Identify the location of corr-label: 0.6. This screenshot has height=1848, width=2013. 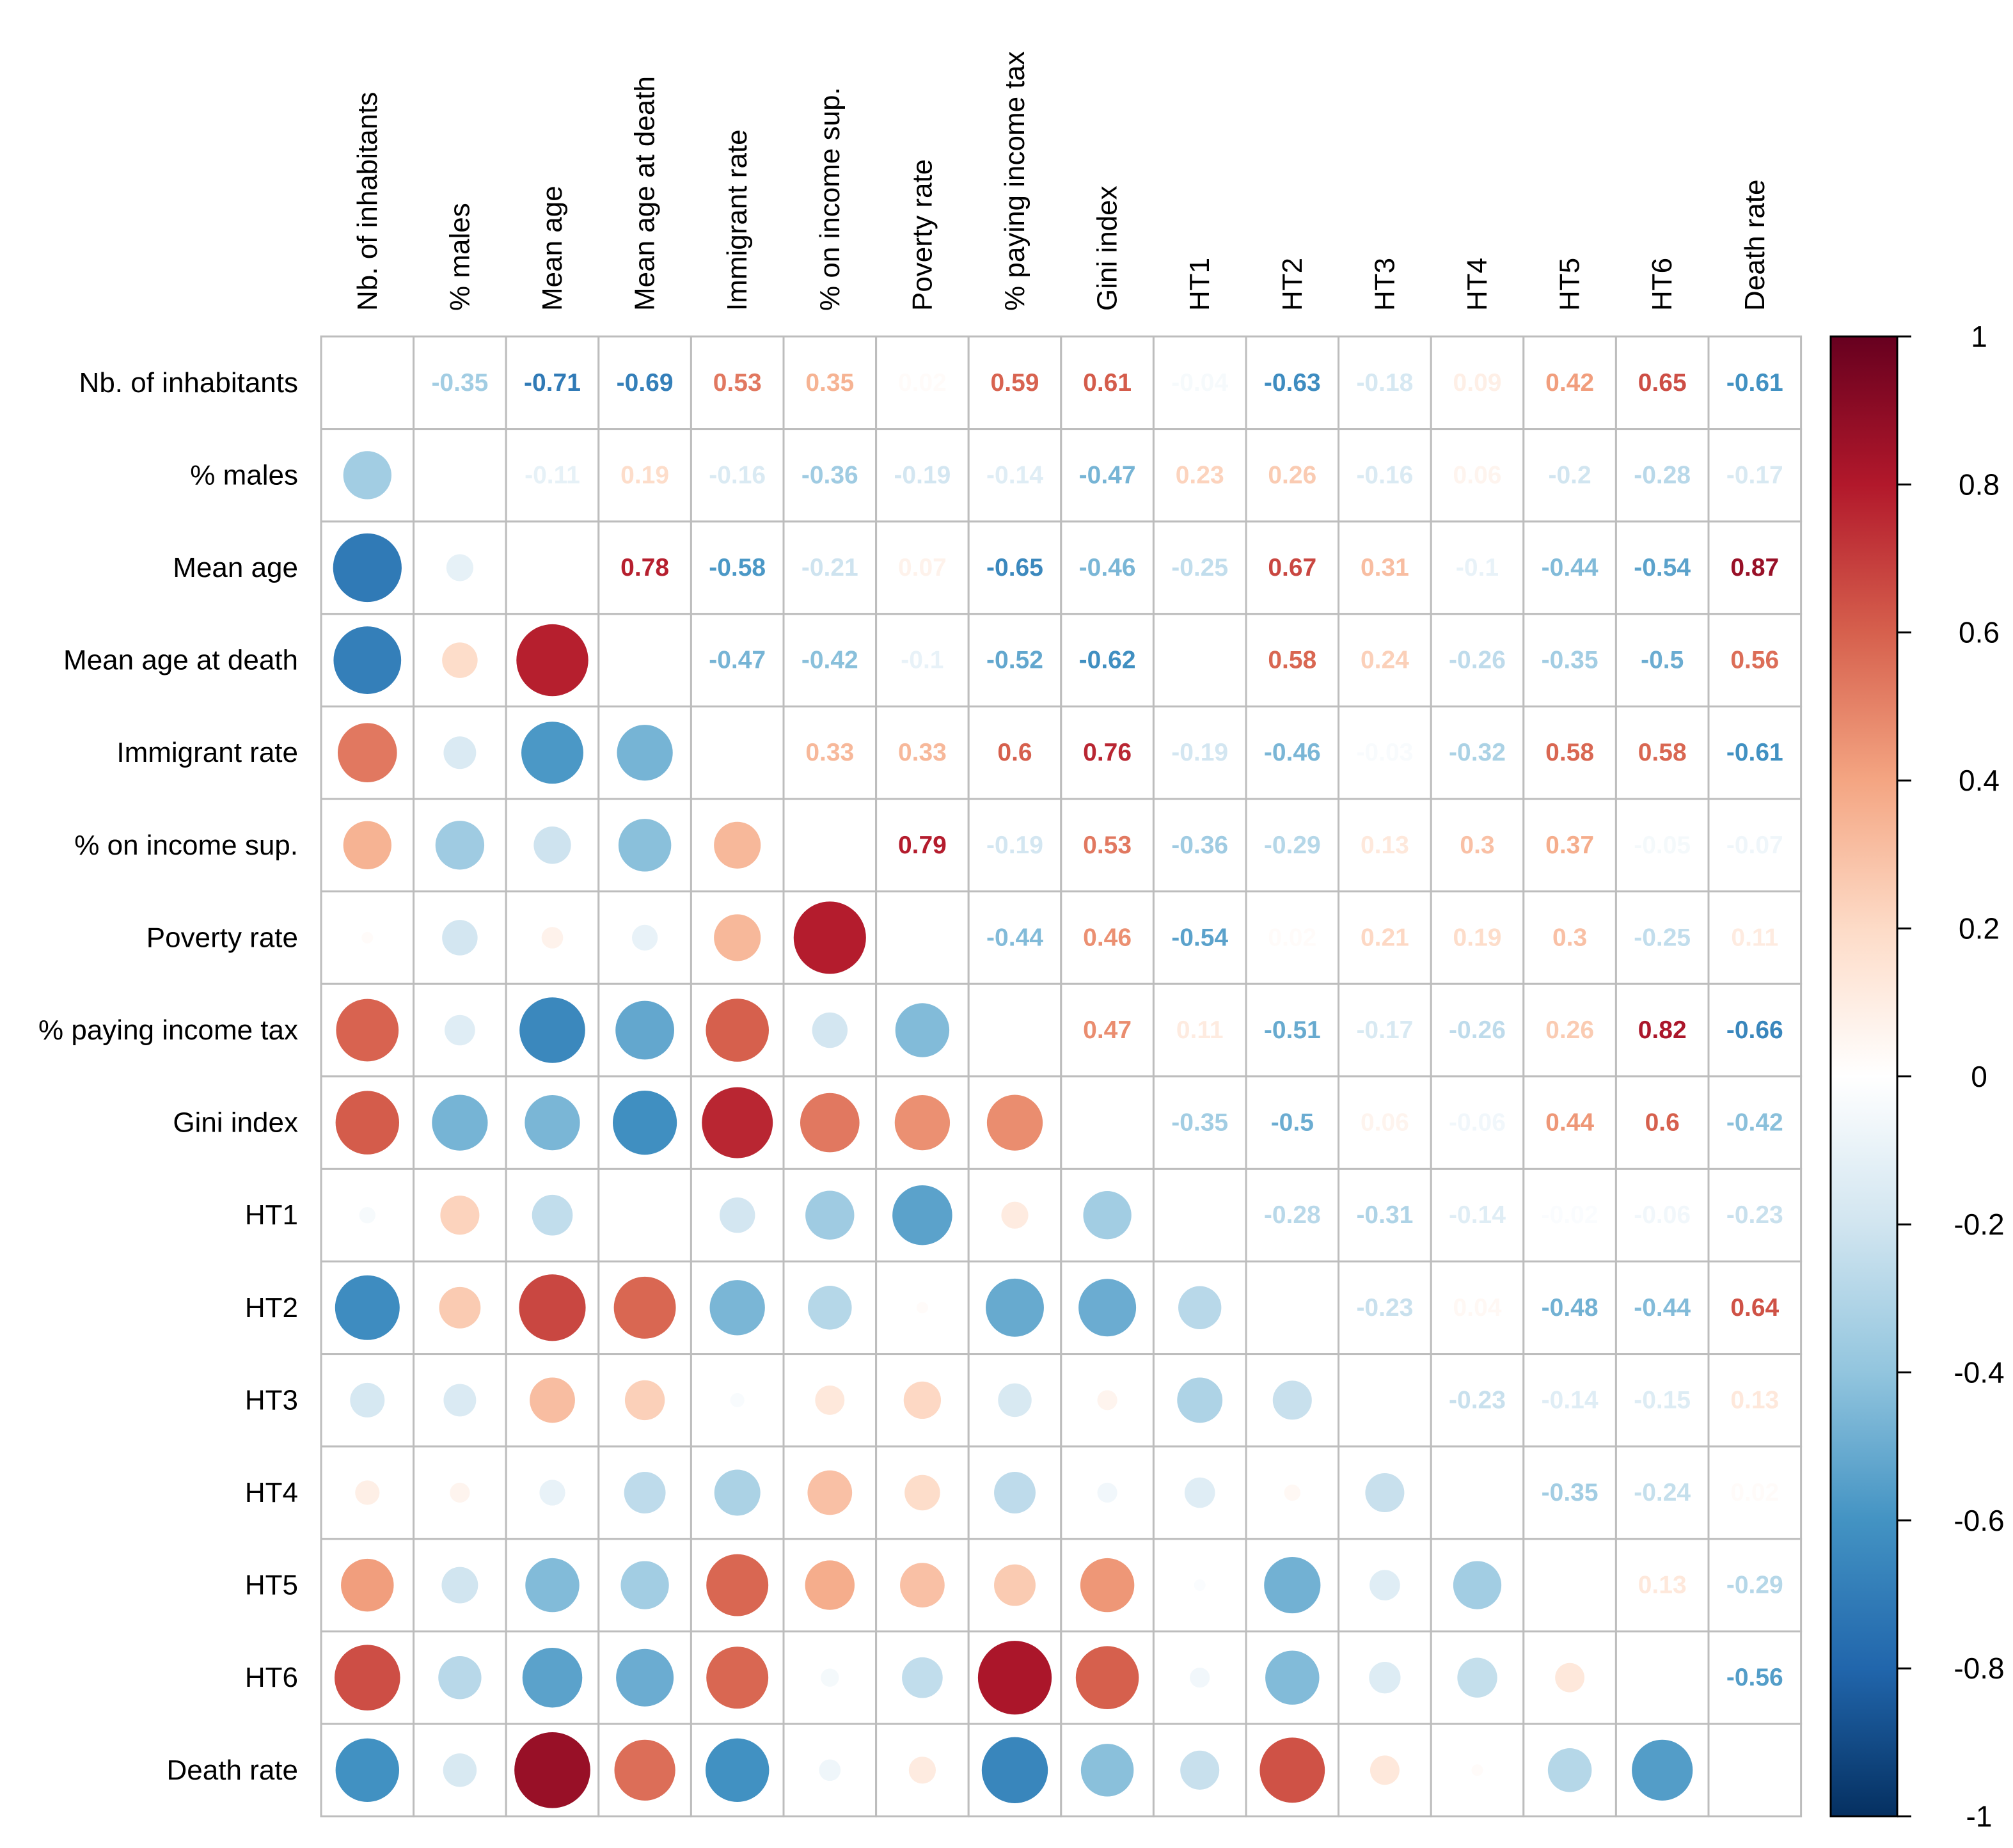
(1014, 752).